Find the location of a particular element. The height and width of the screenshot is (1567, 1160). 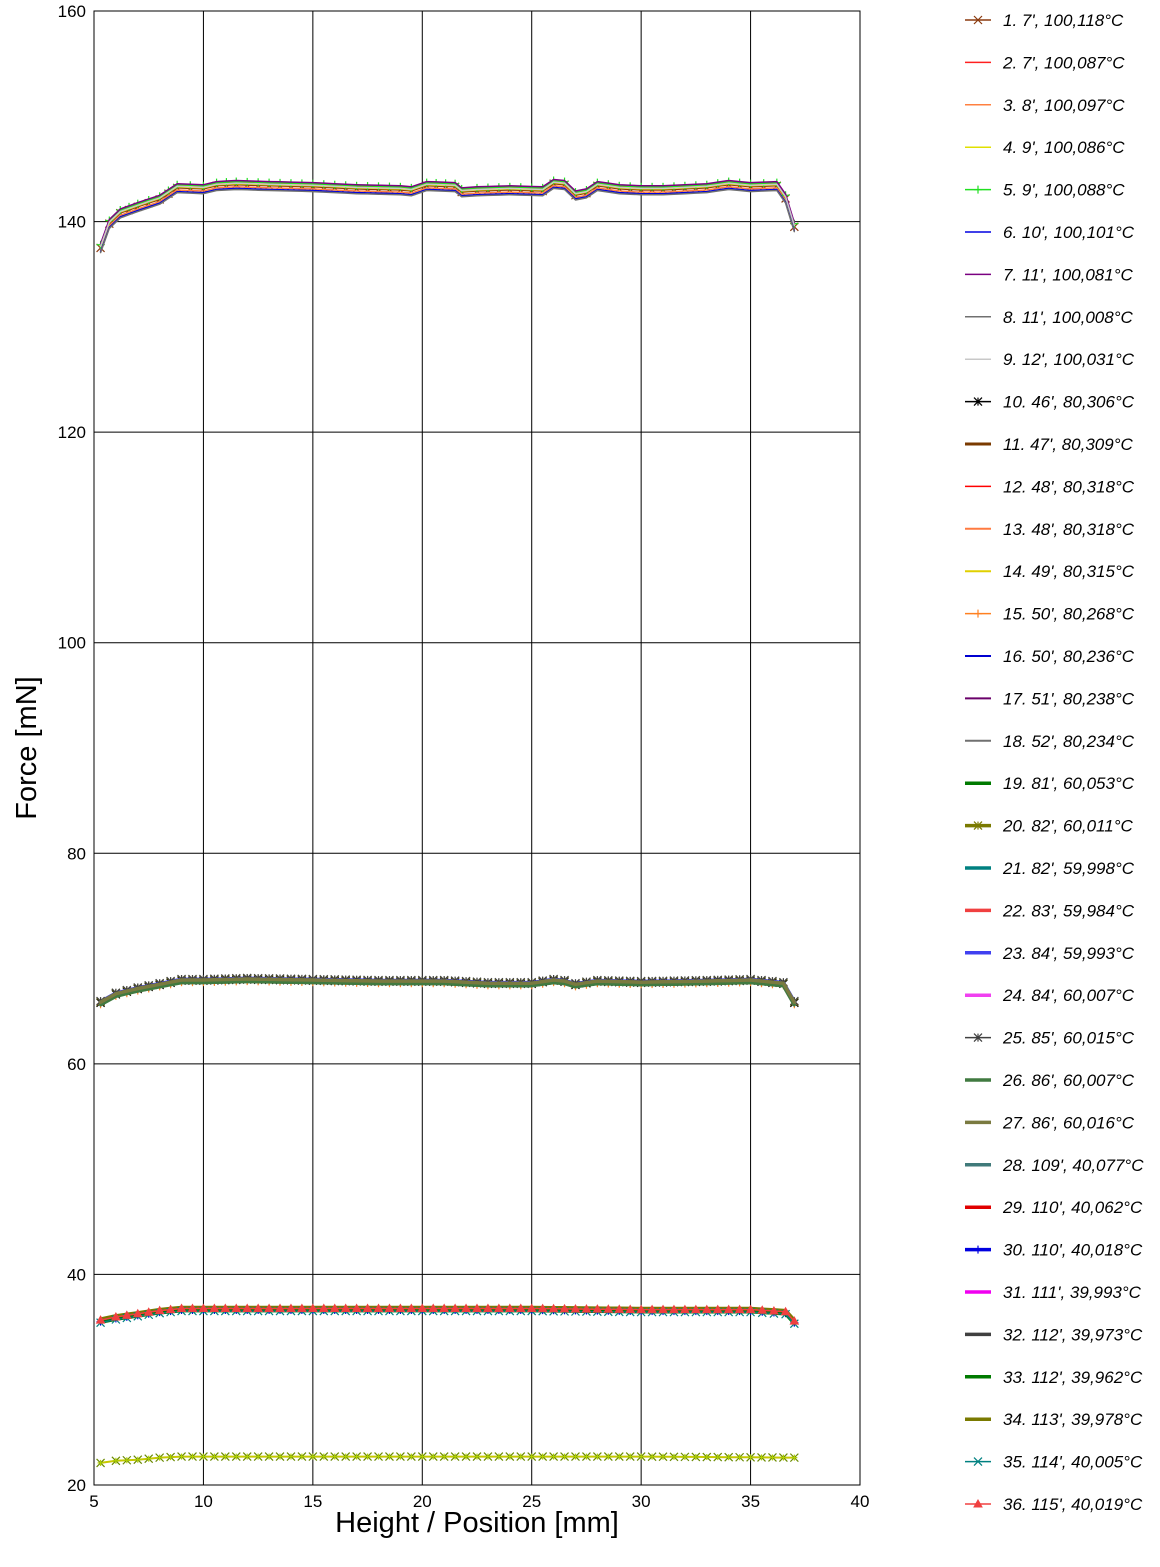

legend-item: 21. 82', 59,998°C is located at coordinates (1050, 868).